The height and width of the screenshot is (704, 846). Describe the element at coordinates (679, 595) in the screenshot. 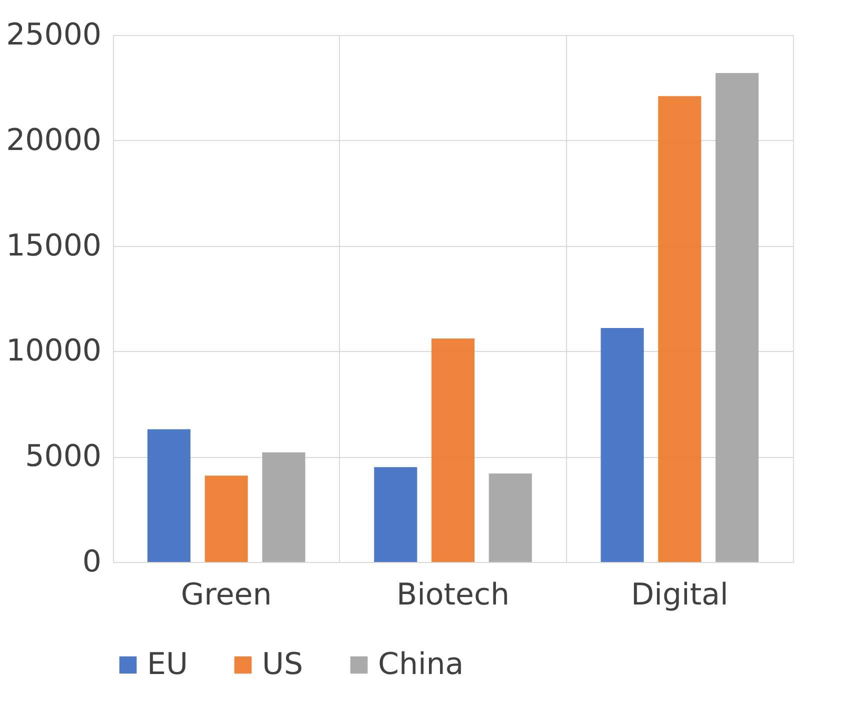

I see `x-tick-label: Digital` at that location.